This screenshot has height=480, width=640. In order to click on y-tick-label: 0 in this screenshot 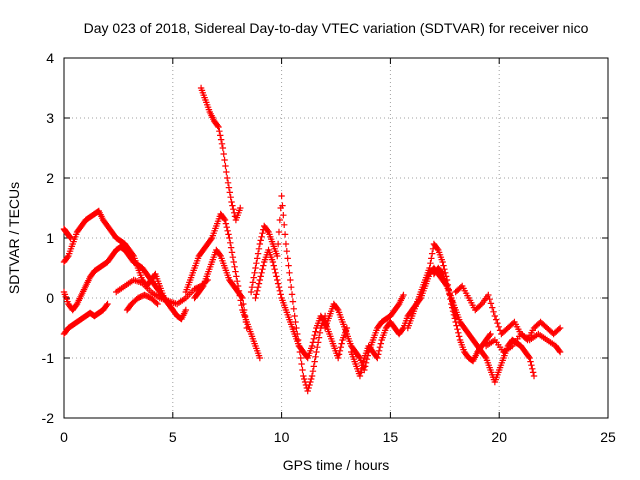, I will do `click(50, 298)`.